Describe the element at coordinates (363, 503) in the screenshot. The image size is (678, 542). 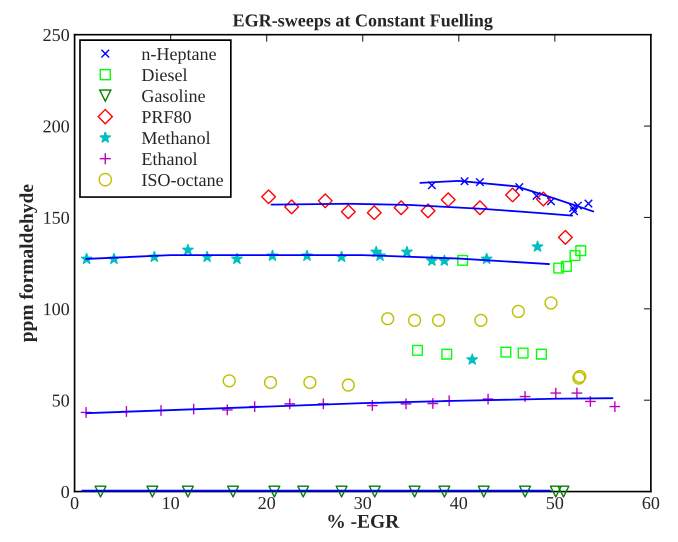
I see `x-tick-label: 30` at that location.